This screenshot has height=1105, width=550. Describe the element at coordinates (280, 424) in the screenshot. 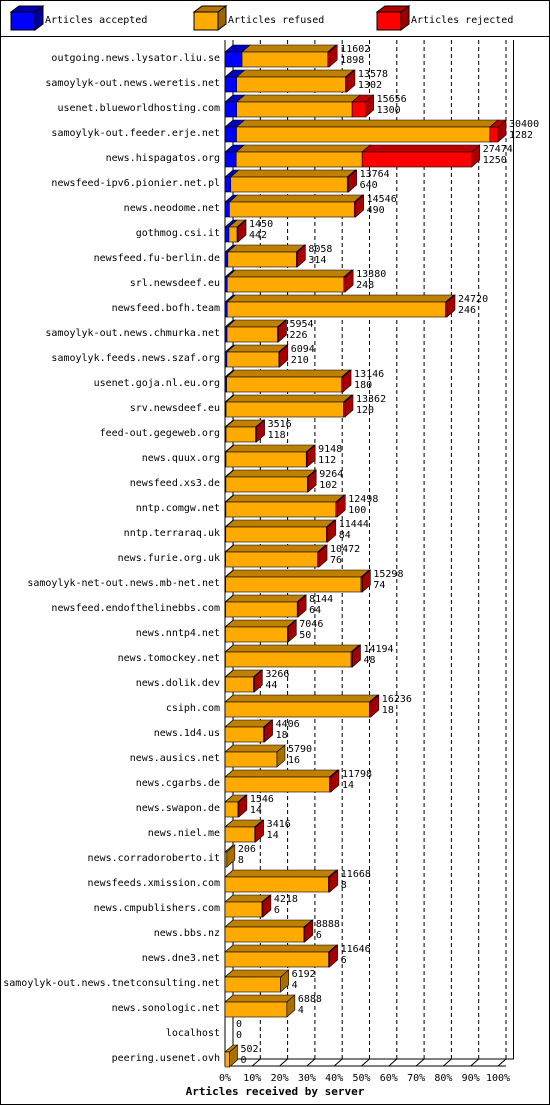

I see `total-label: 3516` at that location.